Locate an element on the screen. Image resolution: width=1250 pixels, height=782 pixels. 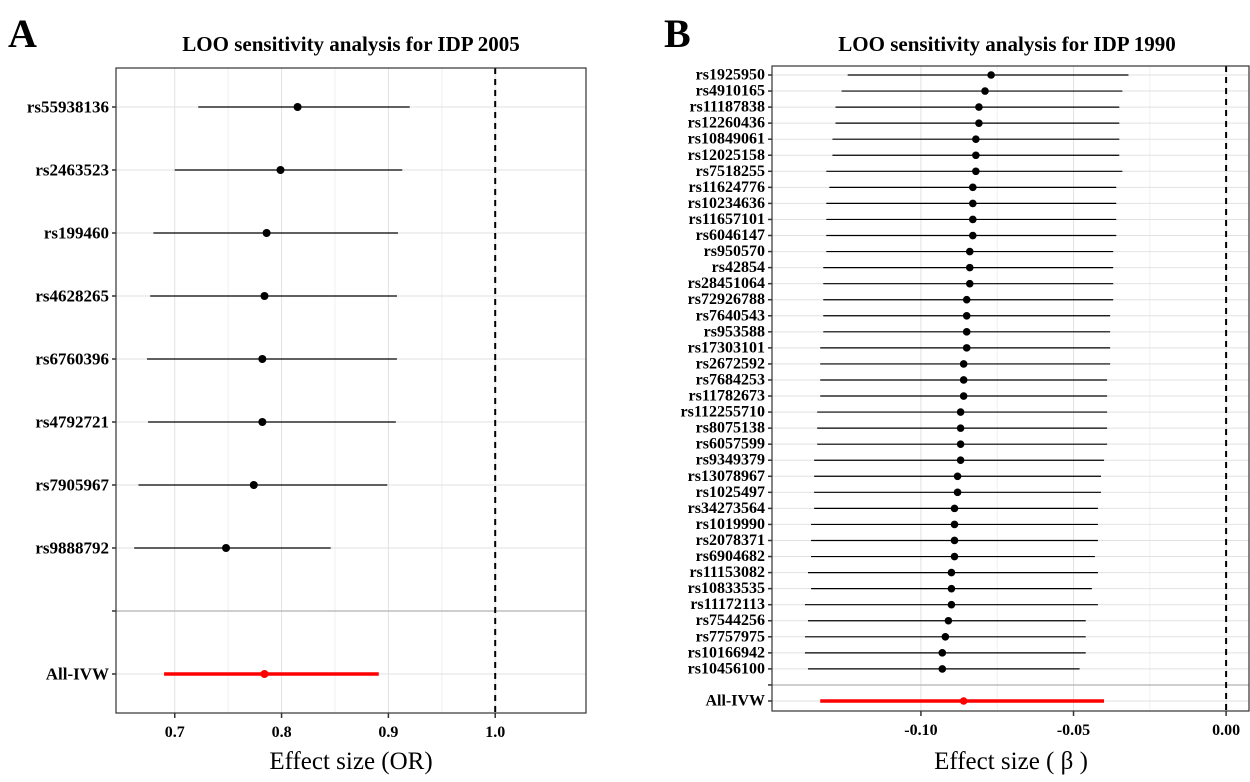
panel-a-row-label: rs6760396 is located at coordinates (72, 359).